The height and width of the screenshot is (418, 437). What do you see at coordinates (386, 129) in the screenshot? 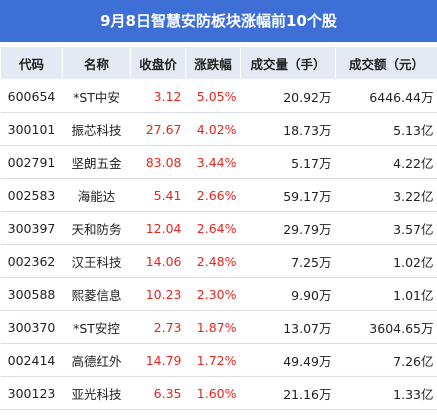
I see `table-cell: 5.13亿` at bounding box center [386, 129].